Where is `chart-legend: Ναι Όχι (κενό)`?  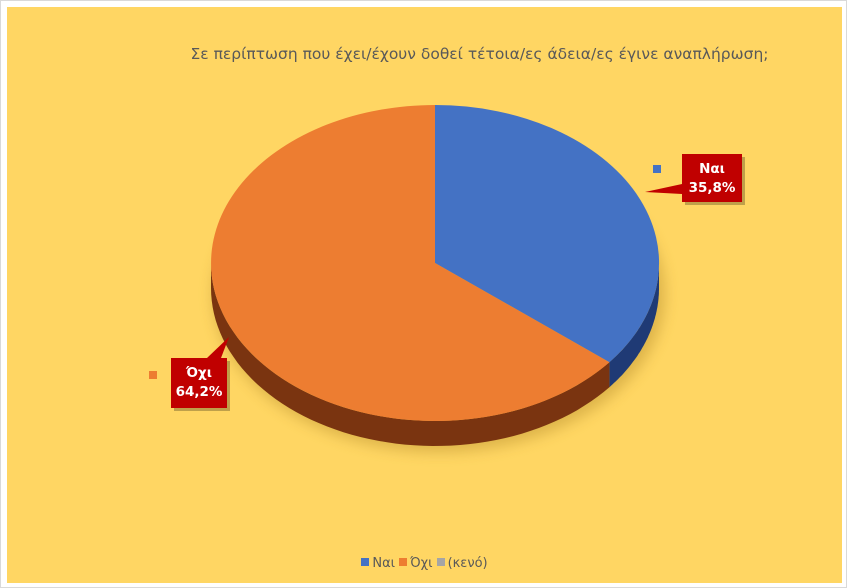 chart-legend: Ναι Όχι (κενό) is located at coordinates (424, 563).